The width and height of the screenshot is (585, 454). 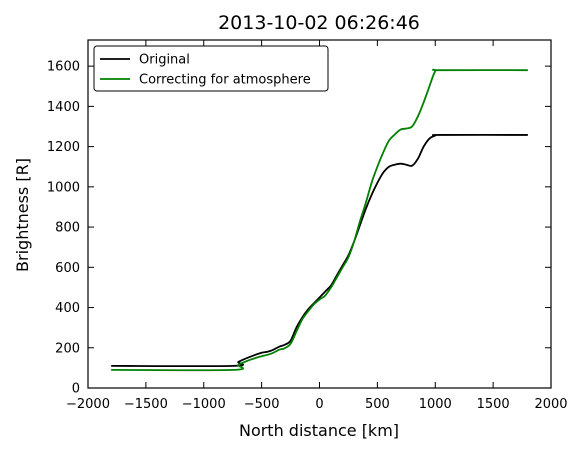 I want to click on x-tick-label: 1500, so click(x=493, y=404).